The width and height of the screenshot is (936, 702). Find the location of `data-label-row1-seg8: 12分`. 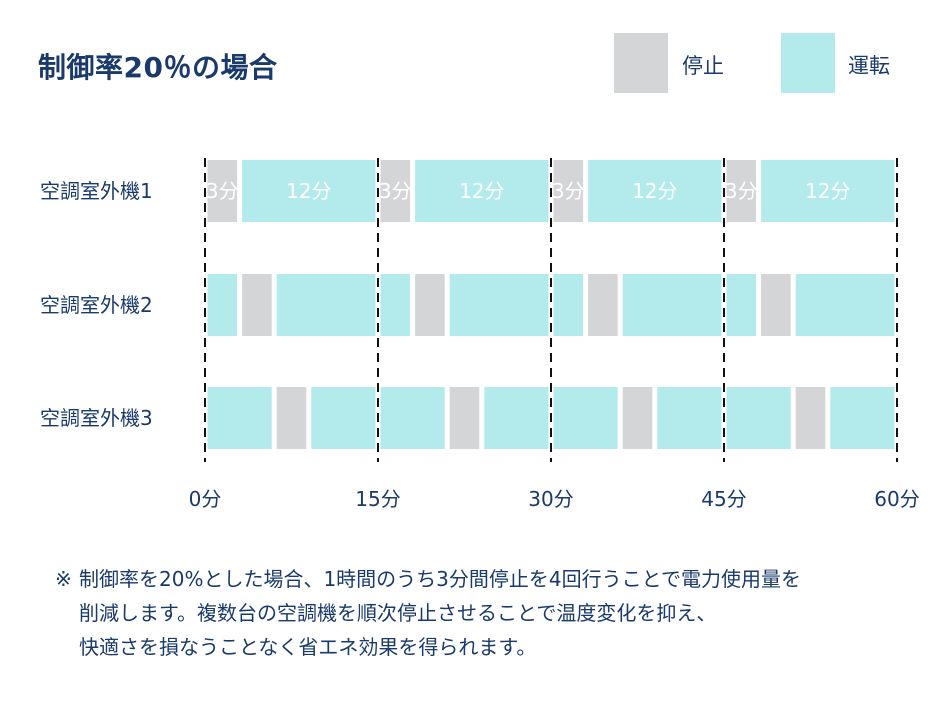

data-label-row1-seg8: 12分 is located at coordinates (827, 191).